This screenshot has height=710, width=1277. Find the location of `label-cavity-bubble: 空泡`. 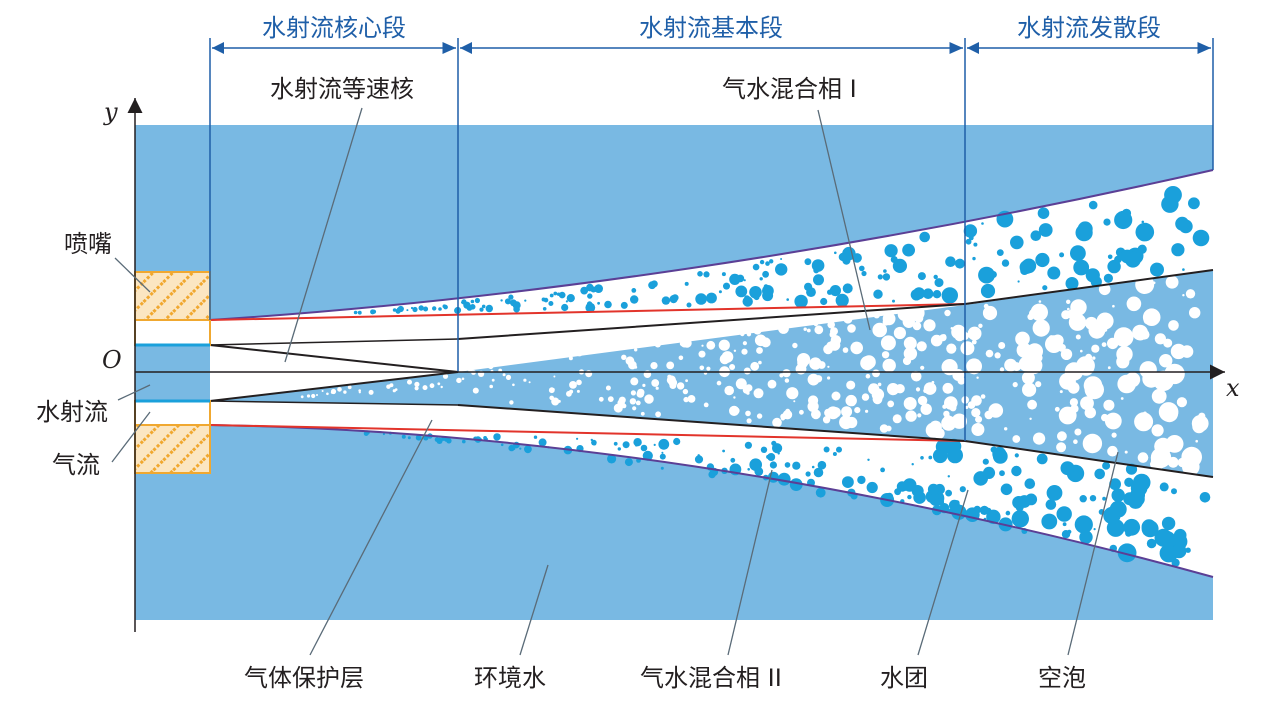

label-cavity-bubble: 空泡 is located at coordinates (1062, 678).